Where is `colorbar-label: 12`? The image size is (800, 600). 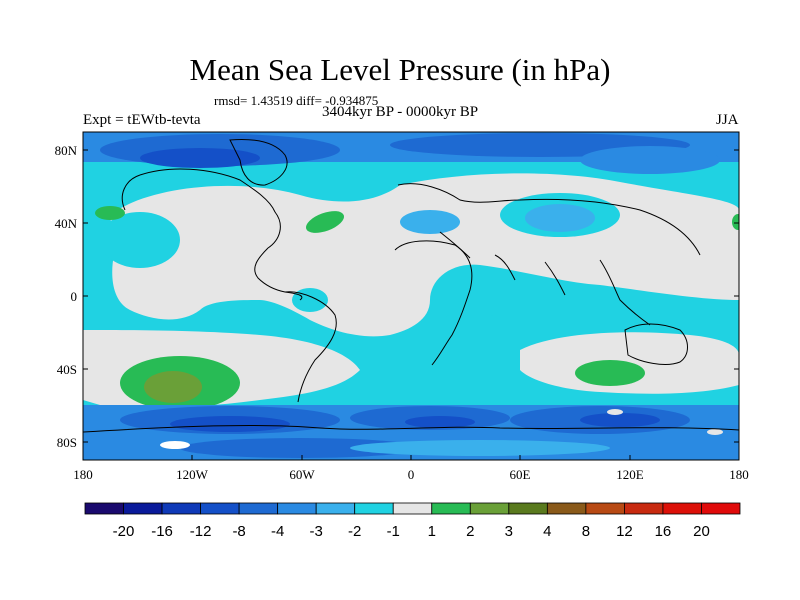
colorbar-label: 12 is located at coordinates (624, 531).